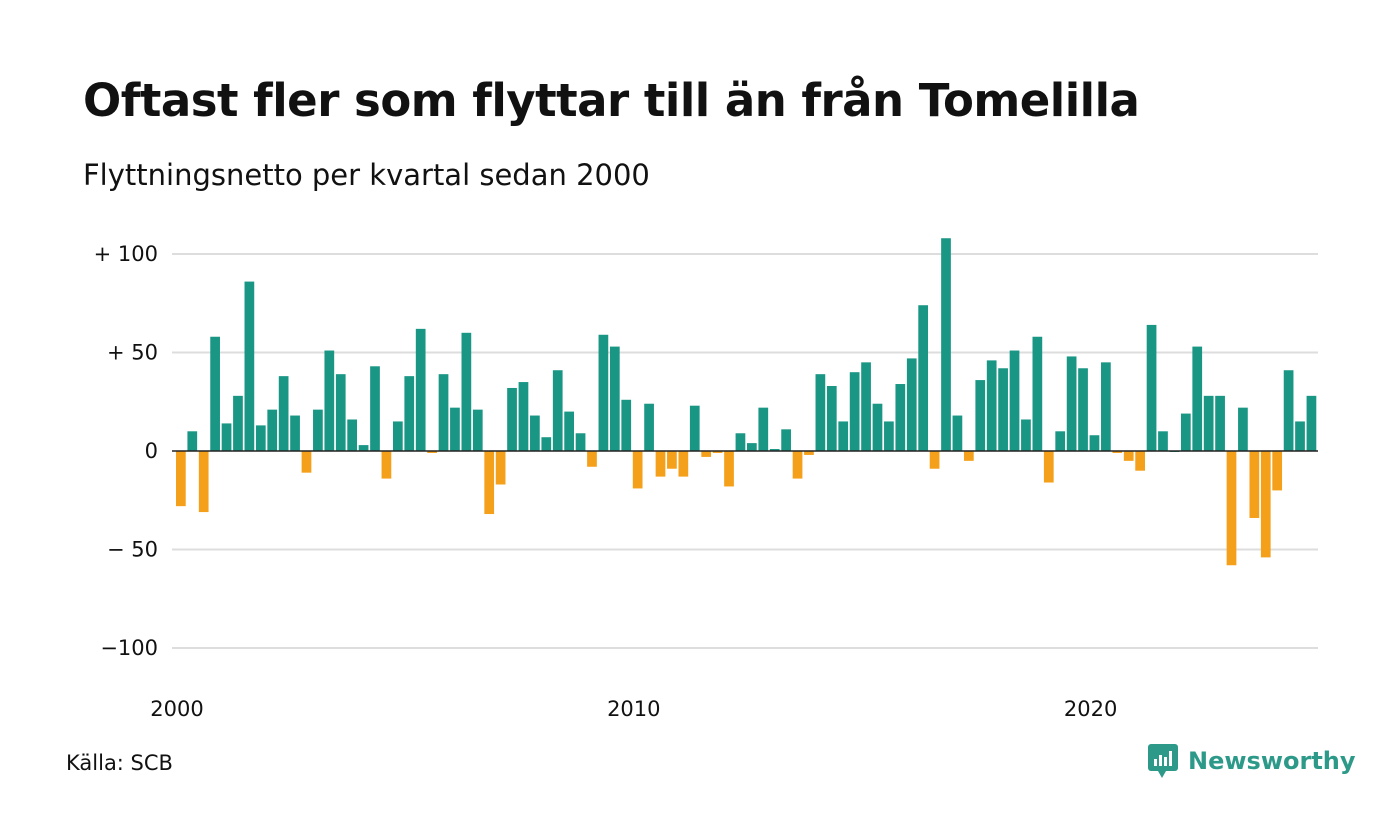  What do you see at coordinates (176, 709) in the screenshot?
I see `x-tick-label: 2000` at bounding box center [176, 709].